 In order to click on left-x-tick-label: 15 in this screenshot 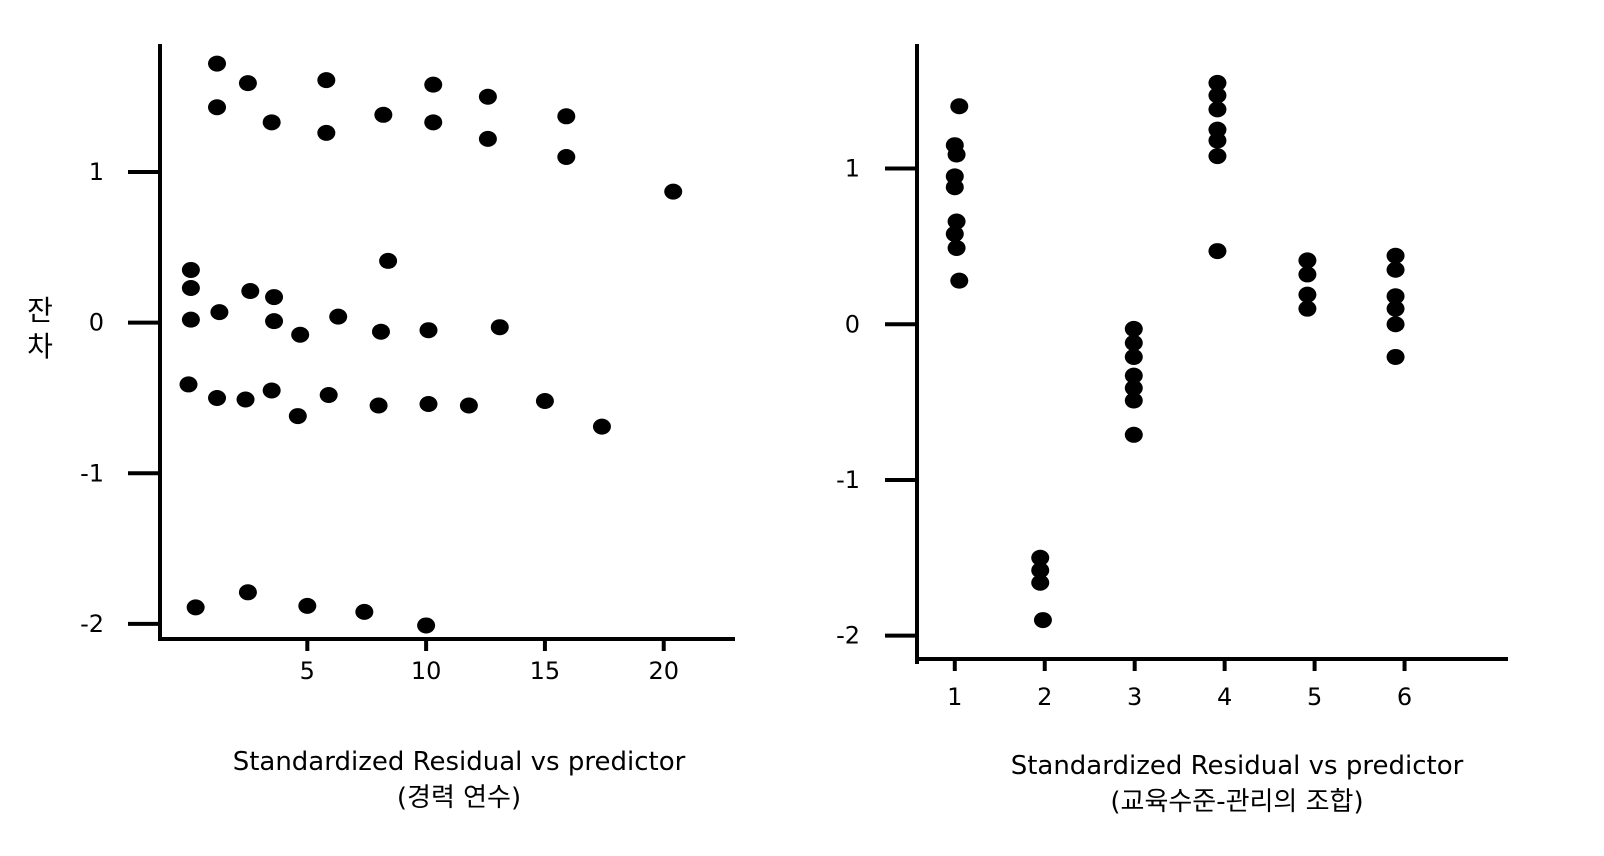, I will do `click(545, 671)`.